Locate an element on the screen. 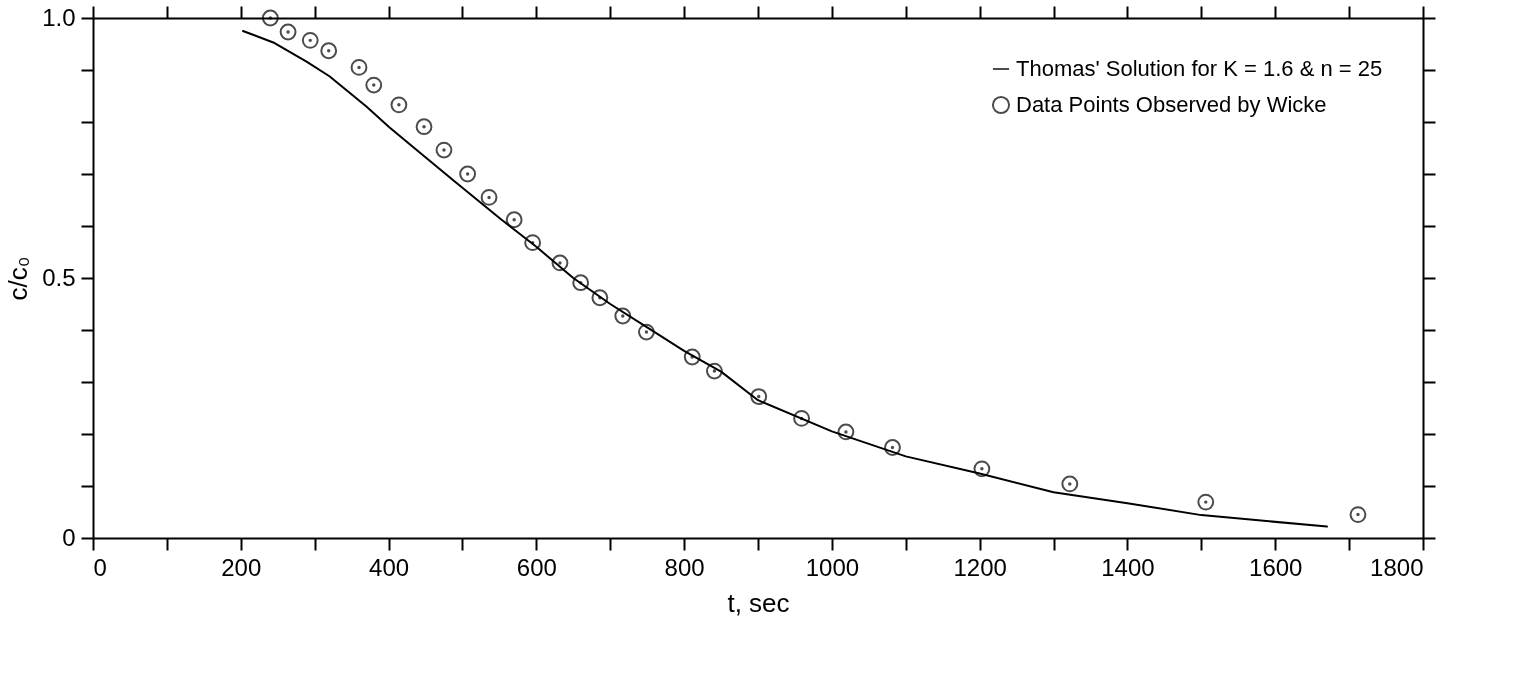 The image size is (1531, 696). x-tick-label: 600 is located at coordinates (536, 567).